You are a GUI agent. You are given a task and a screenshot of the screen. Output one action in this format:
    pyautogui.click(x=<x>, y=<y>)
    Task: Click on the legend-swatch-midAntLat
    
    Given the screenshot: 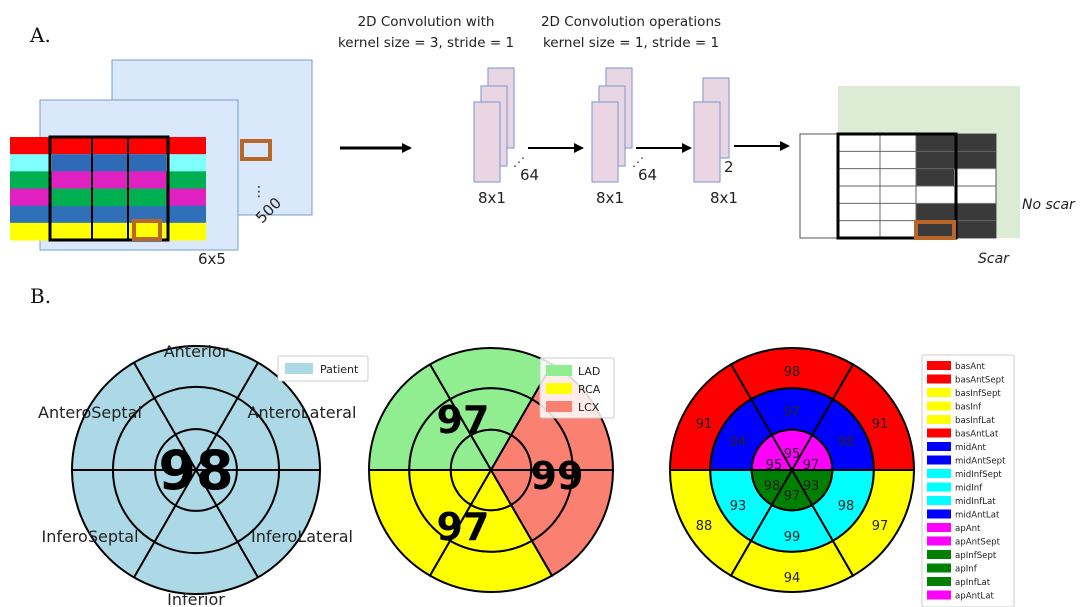 What is the action you would take?
    pyautogui.click(x=939, y=514)
    